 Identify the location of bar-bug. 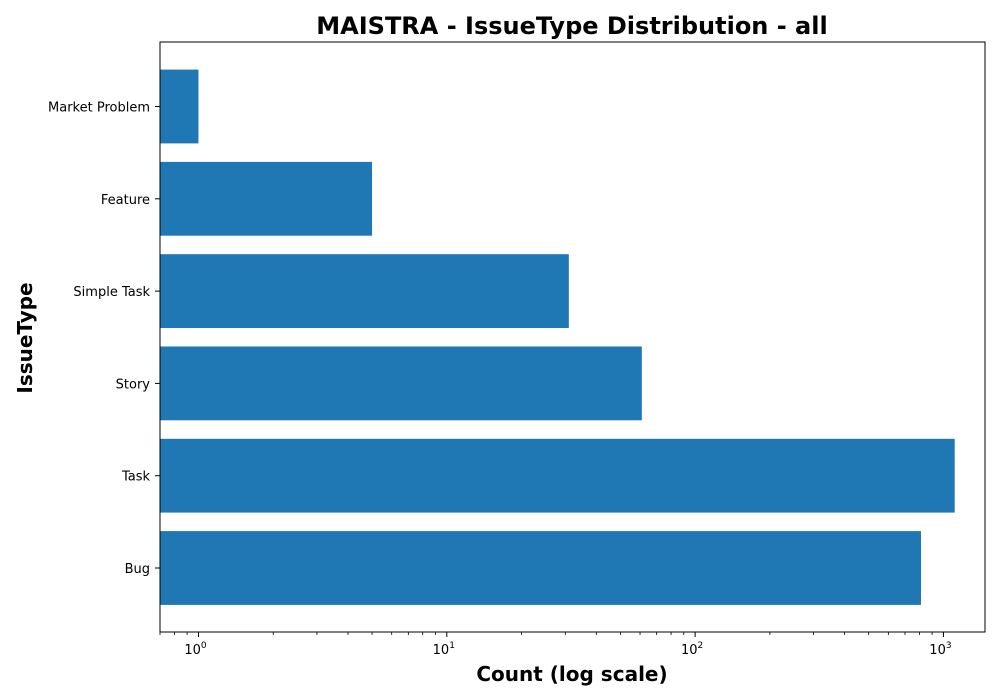
(540, 568).